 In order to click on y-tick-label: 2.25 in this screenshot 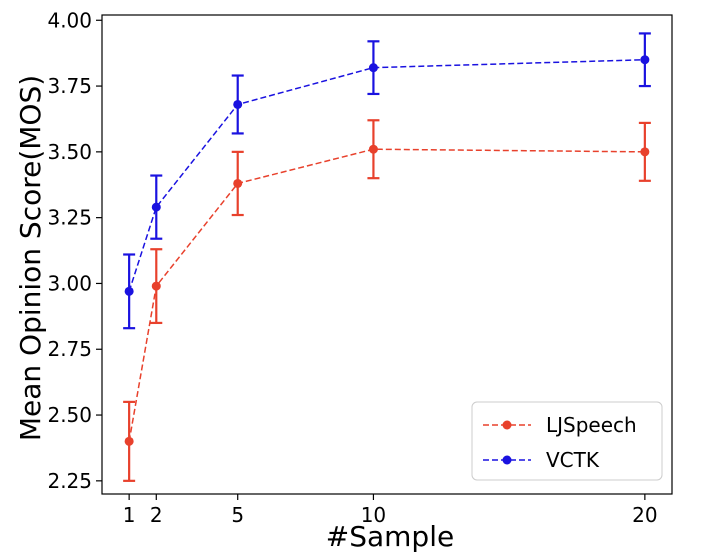, I will do `click(69, 481)`.